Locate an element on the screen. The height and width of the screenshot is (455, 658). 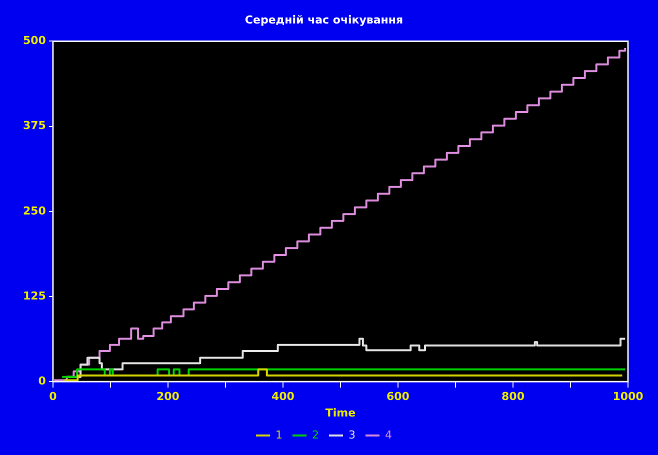
x-tick-label: 0 is located at coordinates (53, 397).